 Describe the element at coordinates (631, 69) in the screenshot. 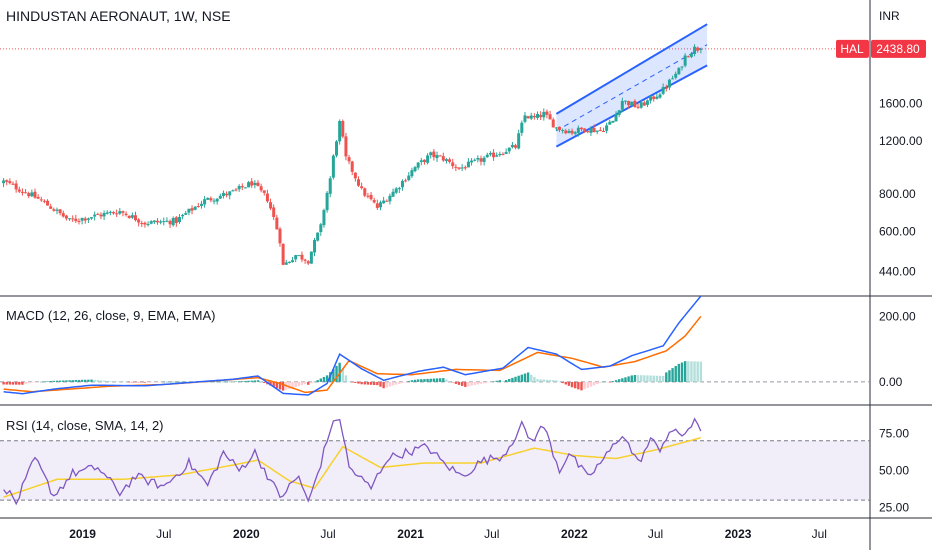

I see `channel-upper-line` at that location.